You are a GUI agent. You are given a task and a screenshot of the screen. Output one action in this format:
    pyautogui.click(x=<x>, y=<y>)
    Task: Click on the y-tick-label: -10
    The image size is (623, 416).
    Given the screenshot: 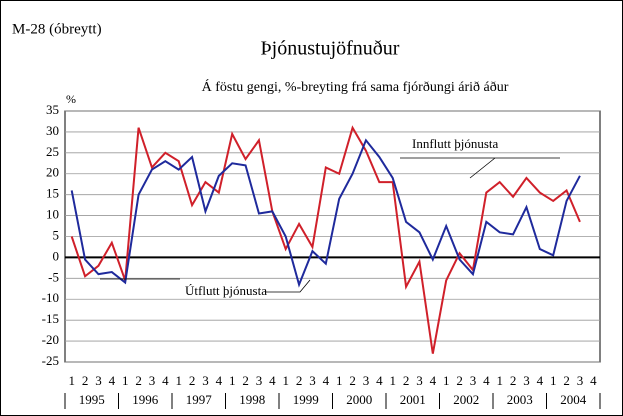 What is the action you would take?
    pyautogui.click(x=50, y=297)
    